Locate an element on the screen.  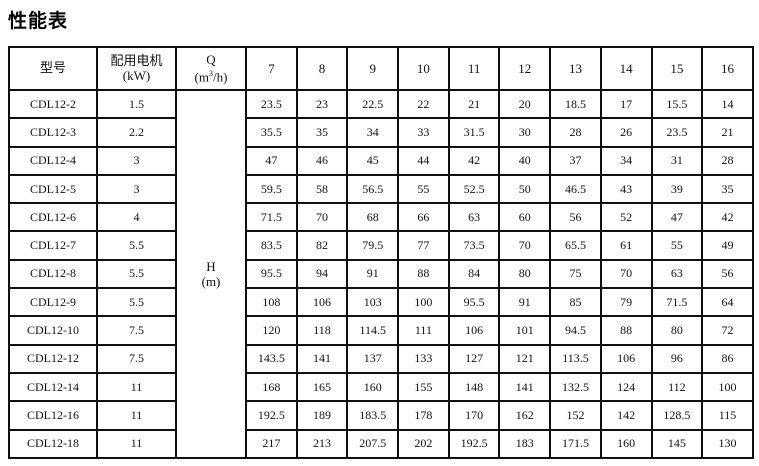
motor-power-cell: 3 is located at coordinates (136, 160).